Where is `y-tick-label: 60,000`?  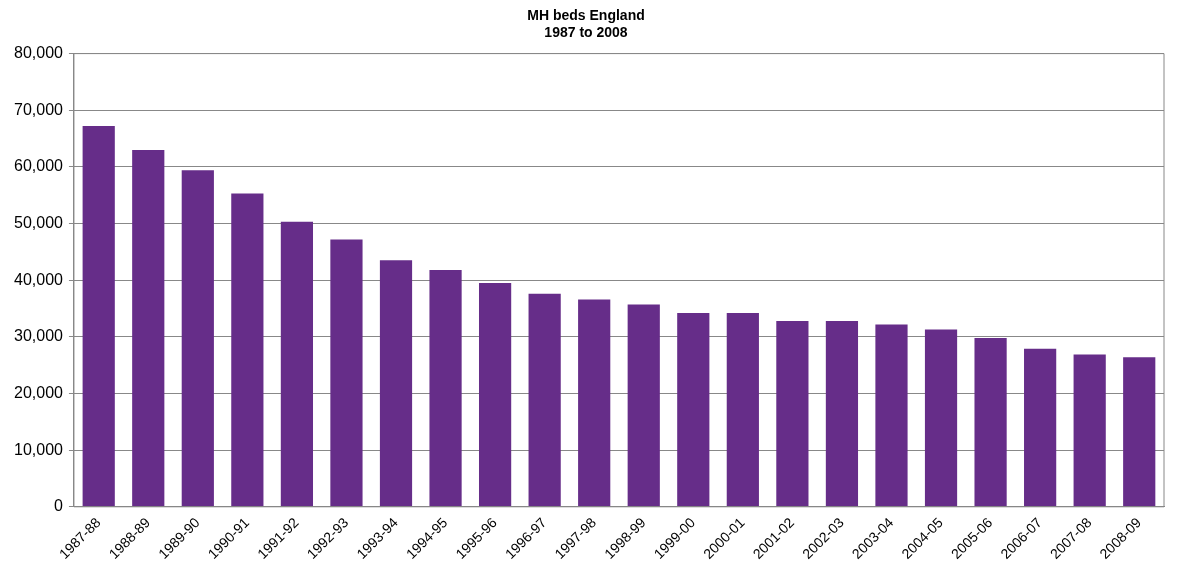 y-tick-label: 60,000 is located at coordinates (39, 166).